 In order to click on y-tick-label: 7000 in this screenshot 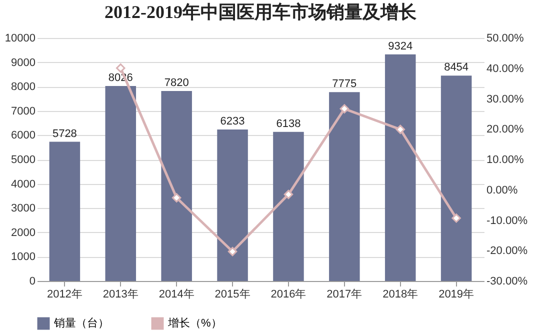, I will do `click(23, 111)`.